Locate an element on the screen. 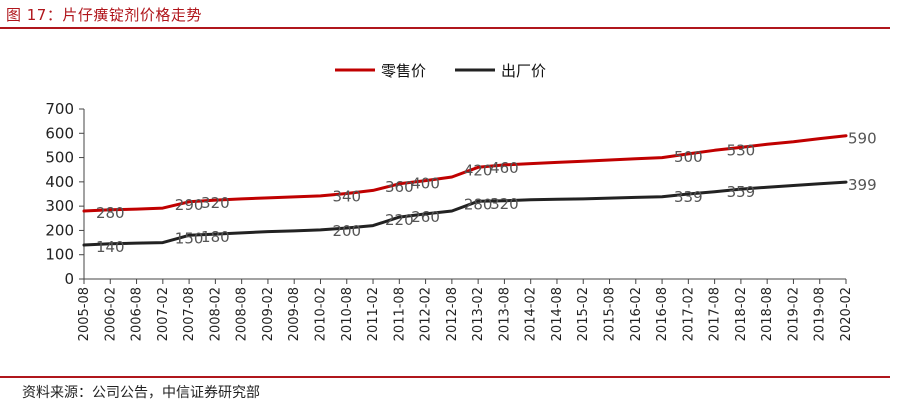 The height and width of the screenshot is (411, 902). data-label: 340 is located at coordinates (346, 197).